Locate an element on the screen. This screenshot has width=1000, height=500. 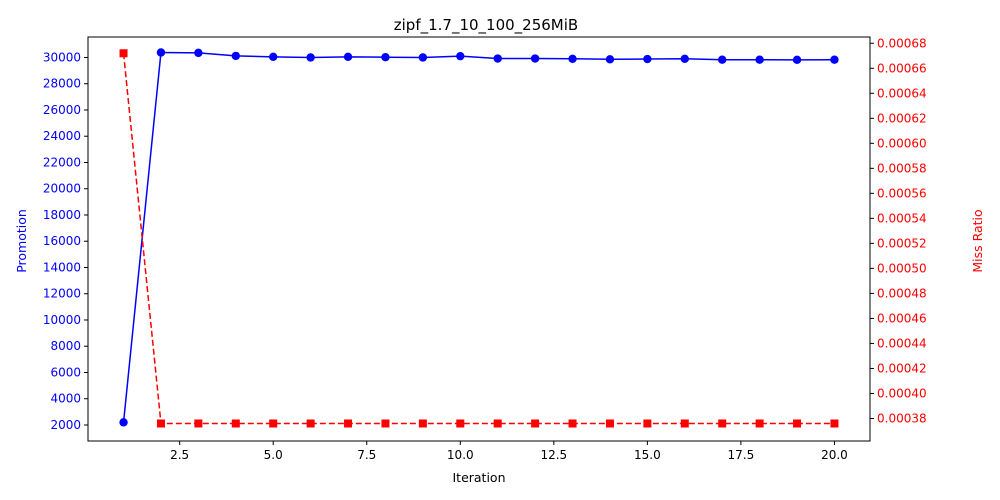
right-y-tick-label: 0.00062 is located at coordinates (902, 118).